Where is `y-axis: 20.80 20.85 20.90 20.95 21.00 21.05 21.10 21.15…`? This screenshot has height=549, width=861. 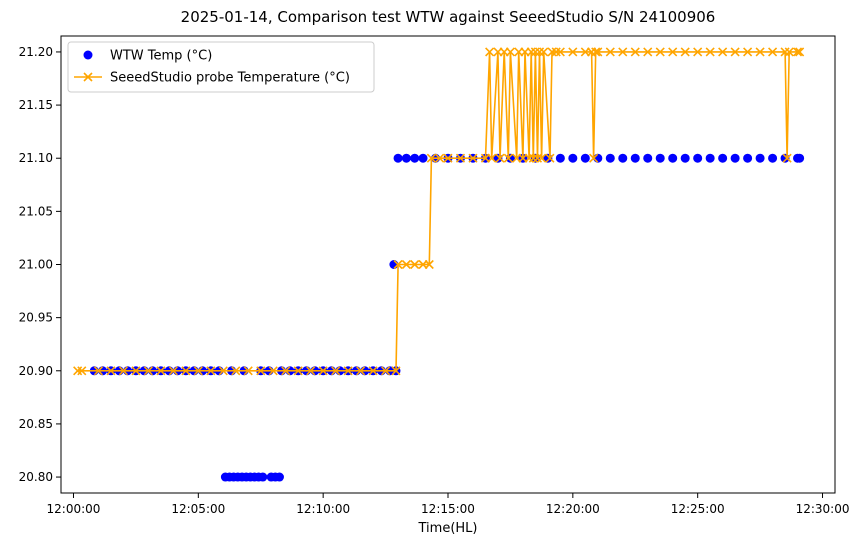 y-axis: 20.80 20.85 20.90 20.95 21.00 21.05 21.10 21.15… is located at coordinates (40, 264).